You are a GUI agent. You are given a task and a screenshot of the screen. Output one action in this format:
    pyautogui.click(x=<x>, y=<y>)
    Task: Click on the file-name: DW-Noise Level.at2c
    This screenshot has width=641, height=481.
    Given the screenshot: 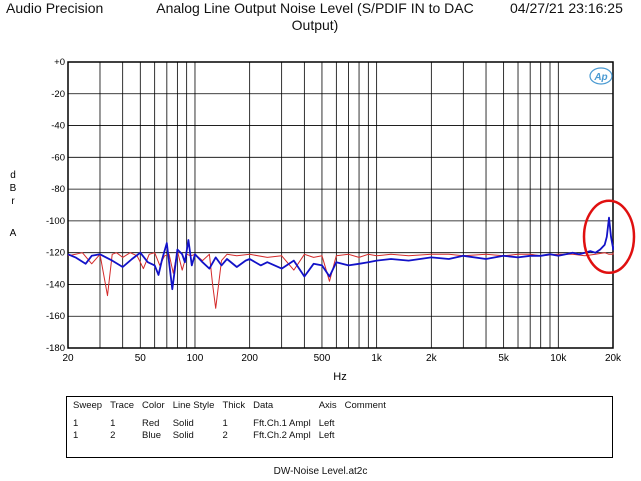 What is the action you would take?
    pyautogui.click(x=320, y=471)
    